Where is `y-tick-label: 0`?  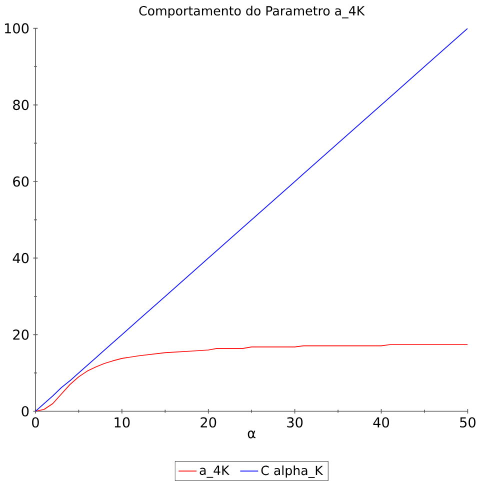 y-tick-label: 0 is located at coordinates (25, 411).